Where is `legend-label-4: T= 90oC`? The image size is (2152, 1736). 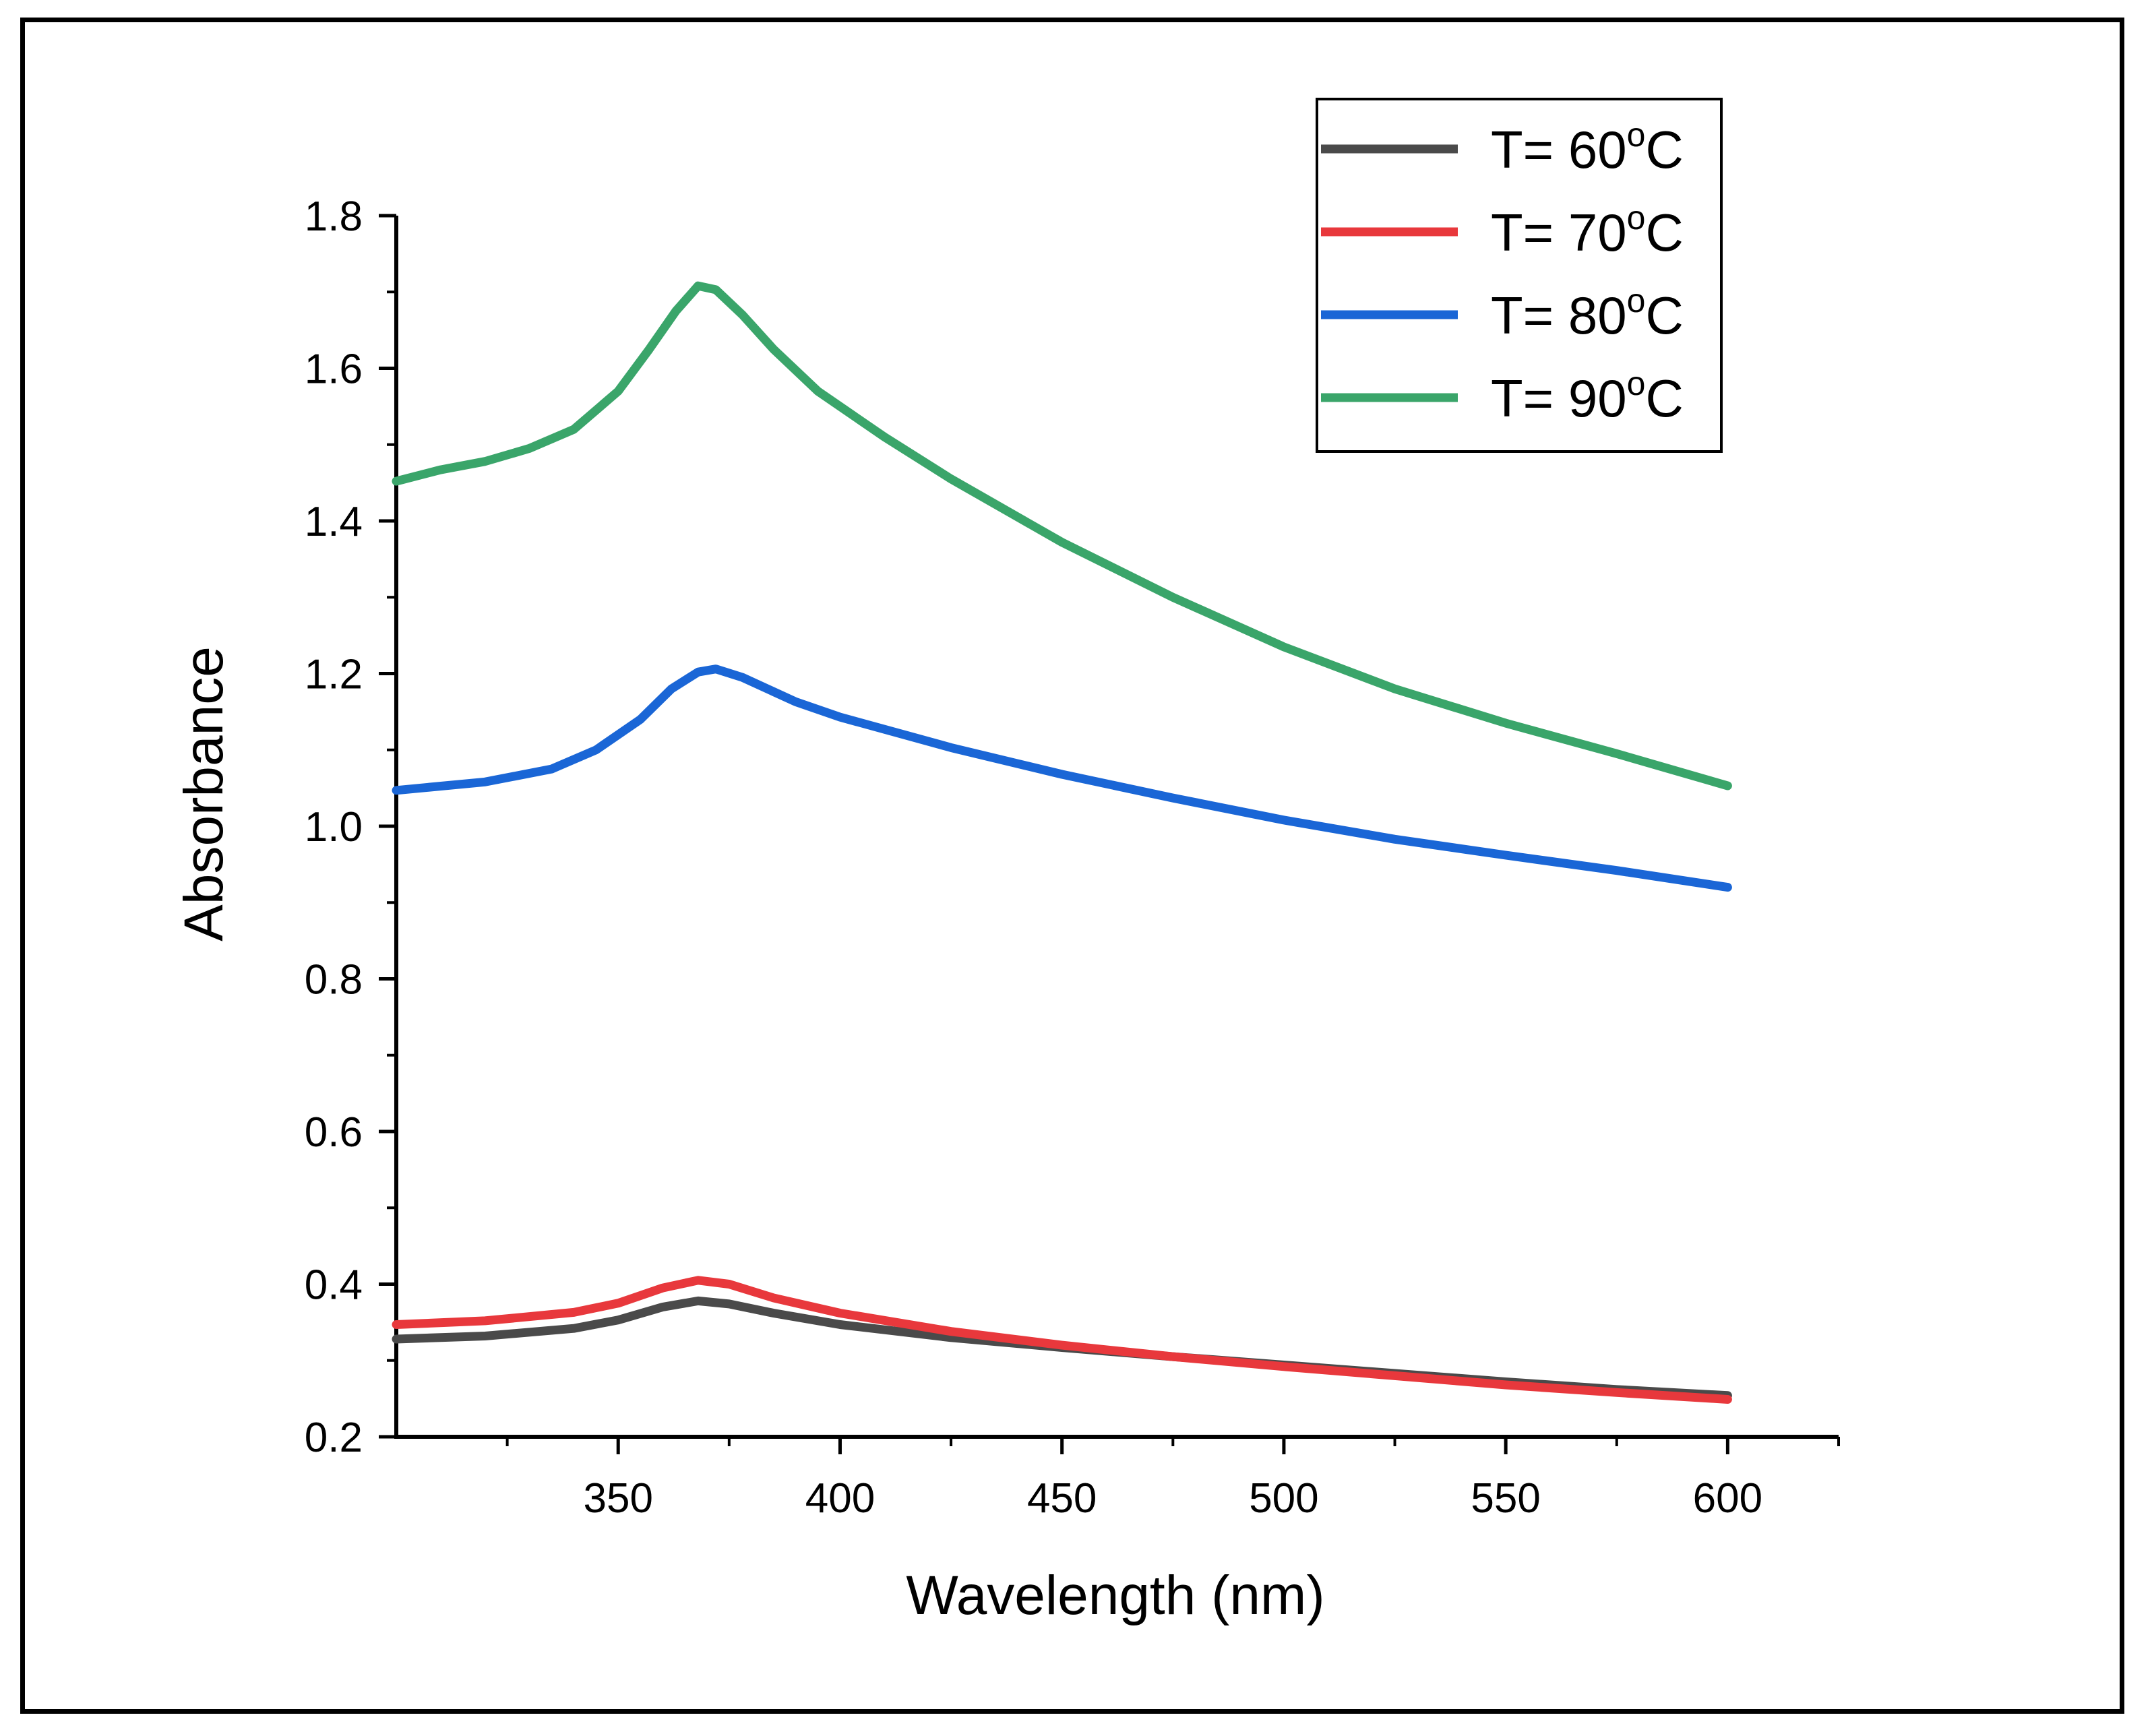
legend-label-4: T= 90oC is located at coordinates (1587, 396).